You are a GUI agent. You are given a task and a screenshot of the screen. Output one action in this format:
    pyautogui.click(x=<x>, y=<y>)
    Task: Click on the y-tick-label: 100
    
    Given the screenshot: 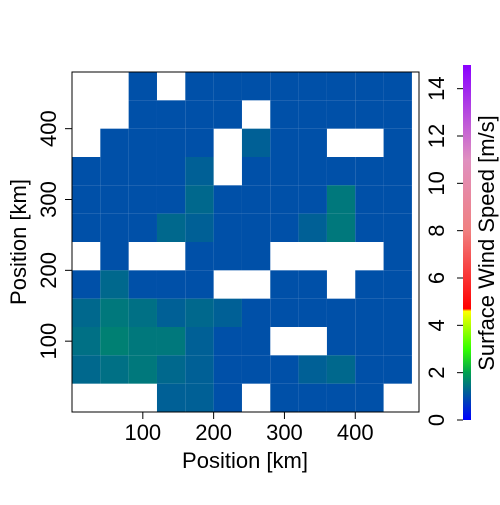 What is the action you would take?
    pyautogui.click(x=48, y=341)
    